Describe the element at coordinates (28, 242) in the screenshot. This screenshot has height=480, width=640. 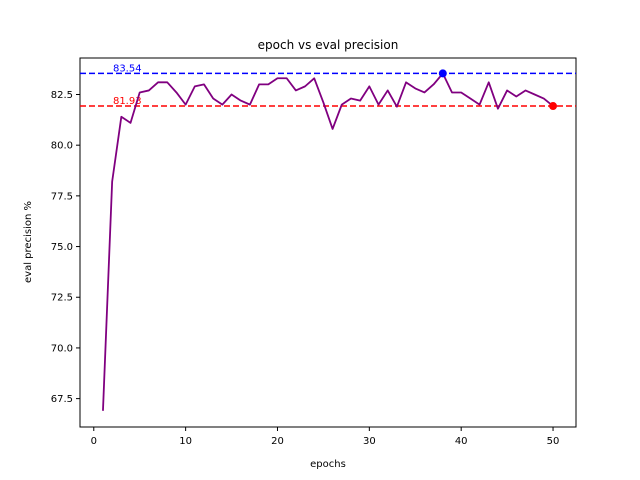
I see `y-axis-label: eval precision %` at that location.